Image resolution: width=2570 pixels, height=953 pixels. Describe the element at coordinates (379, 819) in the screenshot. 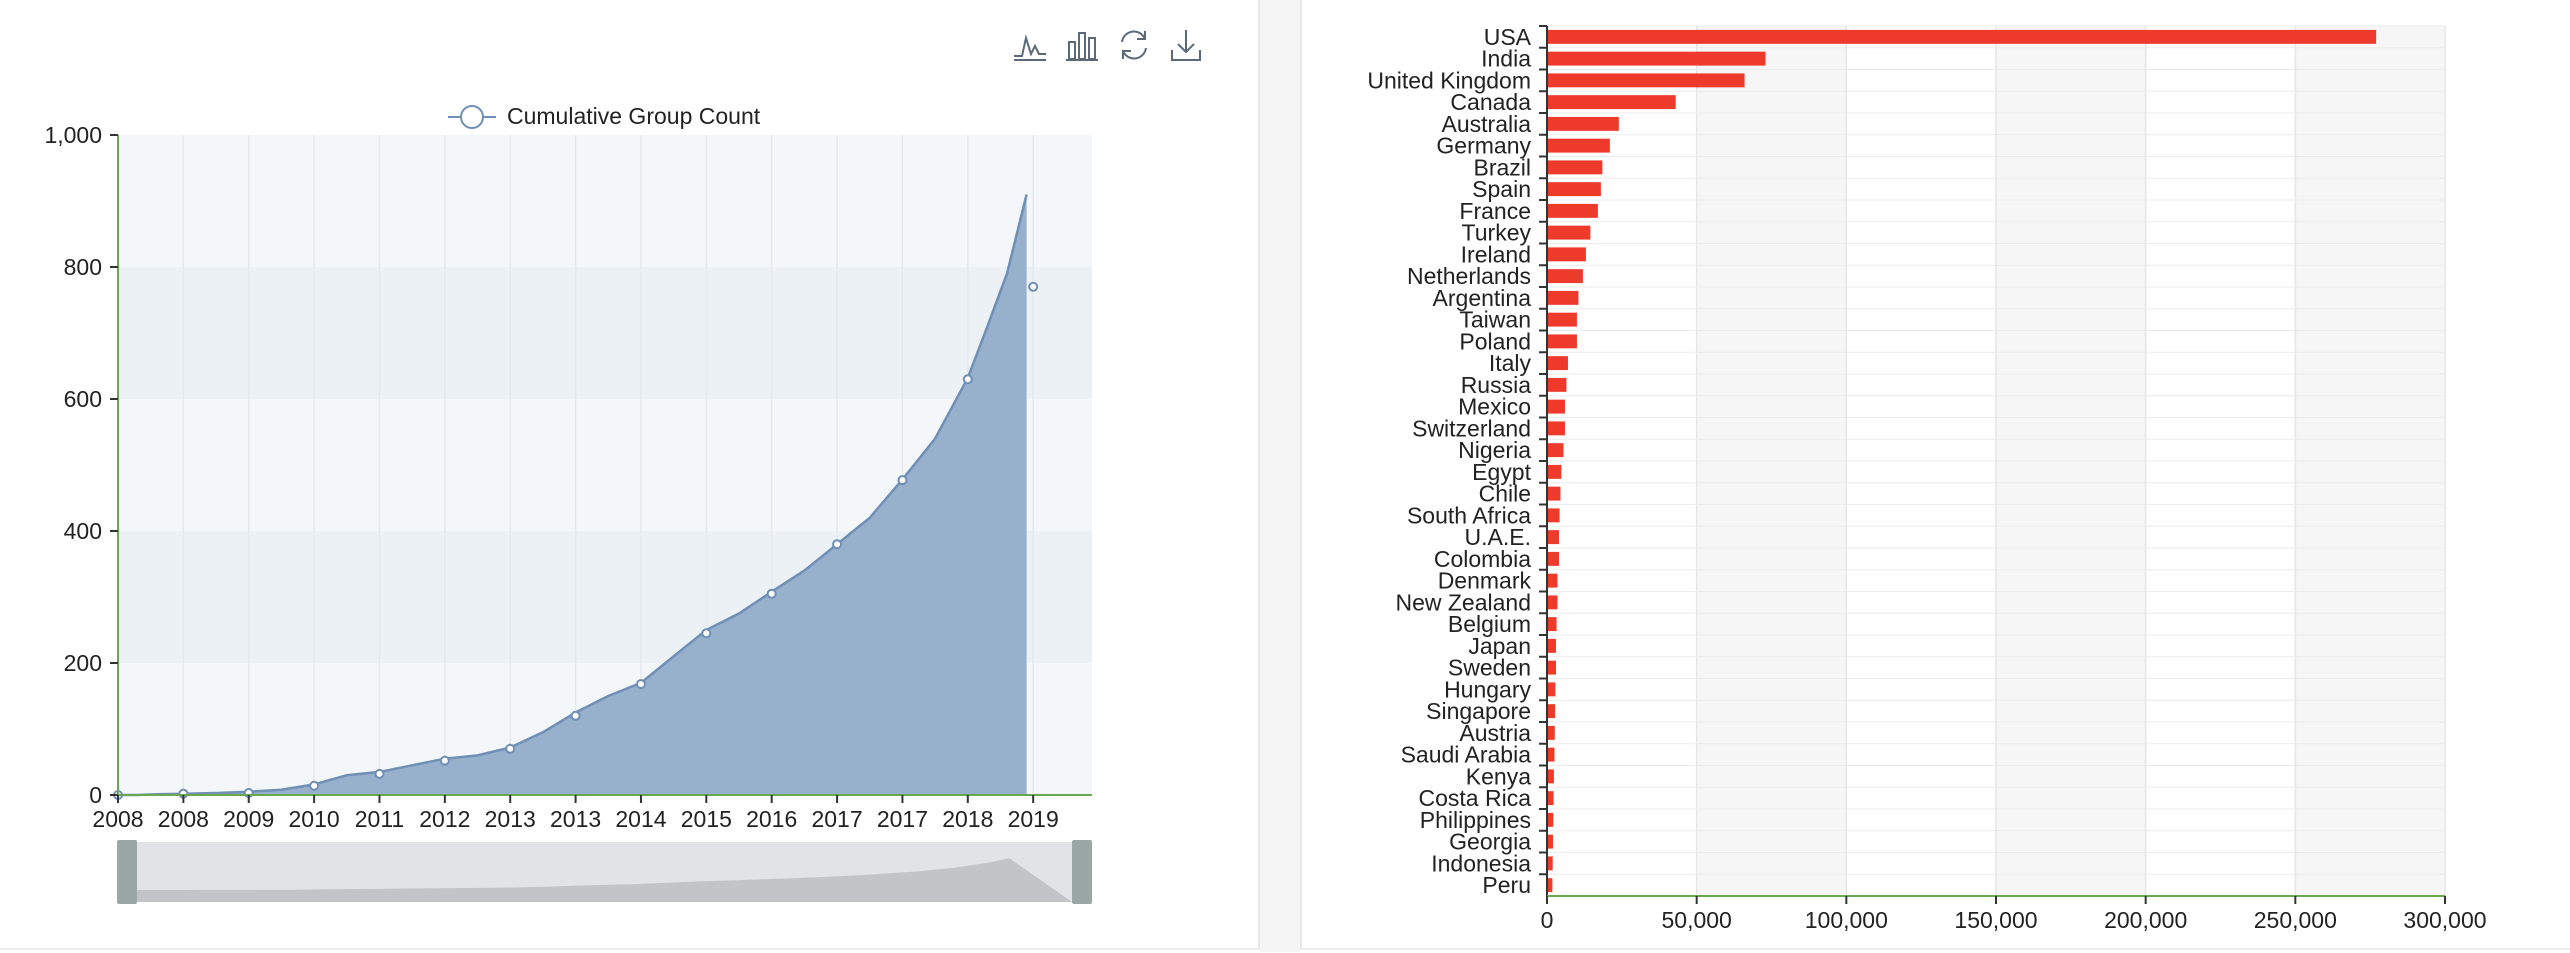

I see `x-tick-label: 2011` at that location.